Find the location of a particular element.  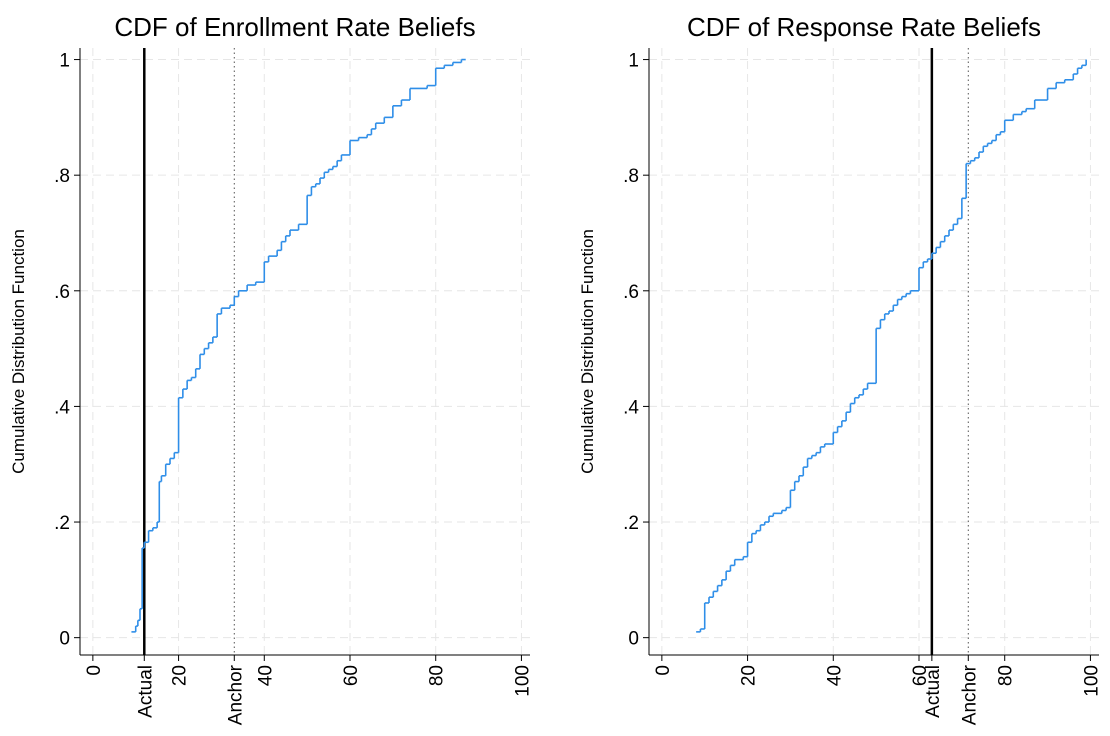

chart-title: CDF of Response Rate Beliefs is located at coordinates (864, 27).